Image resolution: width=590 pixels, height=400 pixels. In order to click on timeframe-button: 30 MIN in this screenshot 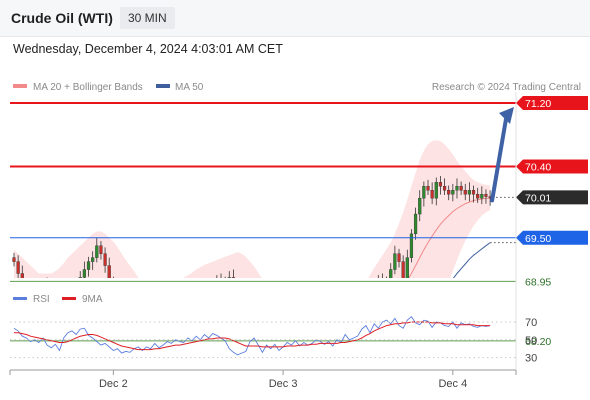, I will do `click(147, 18)`.